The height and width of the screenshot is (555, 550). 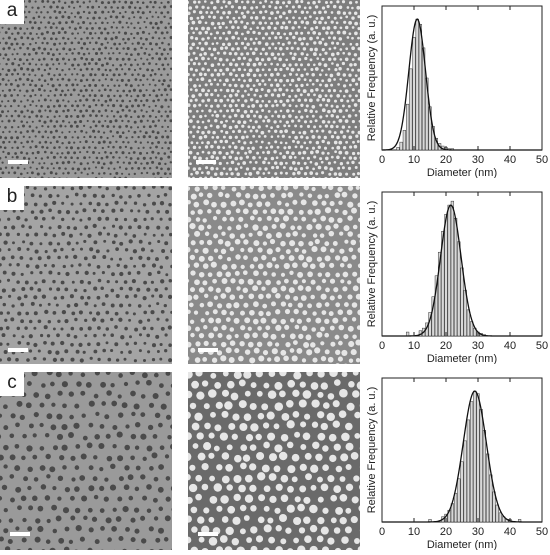 I want to click on sem-image-b-right, so click(x=274, y=275).